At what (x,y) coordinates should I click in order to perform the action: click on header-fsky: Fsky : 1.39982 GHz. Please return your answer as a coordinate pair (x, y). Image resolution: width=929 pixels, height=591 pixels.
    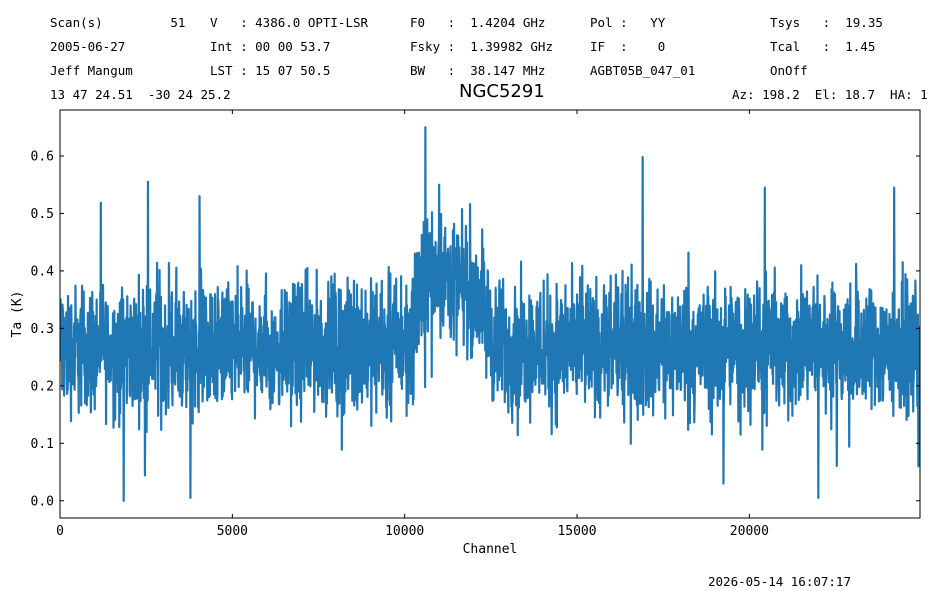
    Looking at the image, I should click on (481, 46).